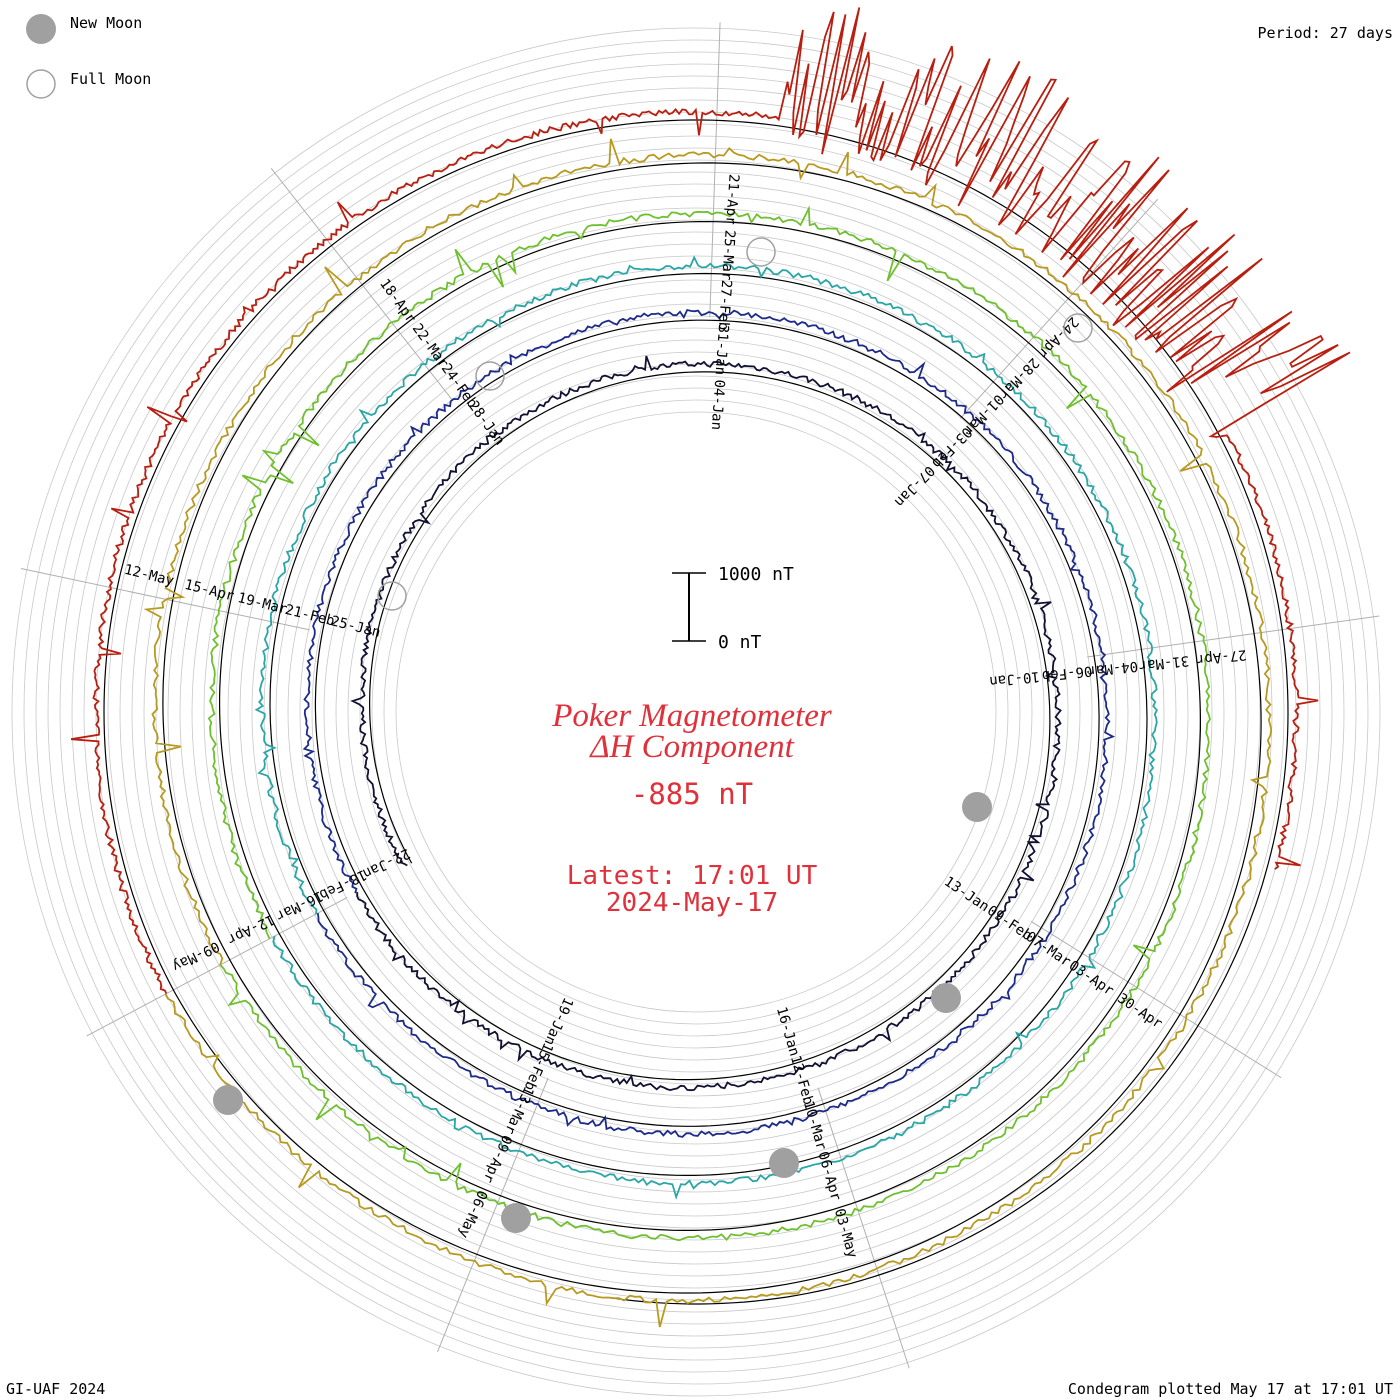 Image resolution: width=1400 pixels, height=1400 pixels. Describe the element at coordinates (110, 79) in the screenshot. I see `full-moon-legend-label: Full Moon` at that location.